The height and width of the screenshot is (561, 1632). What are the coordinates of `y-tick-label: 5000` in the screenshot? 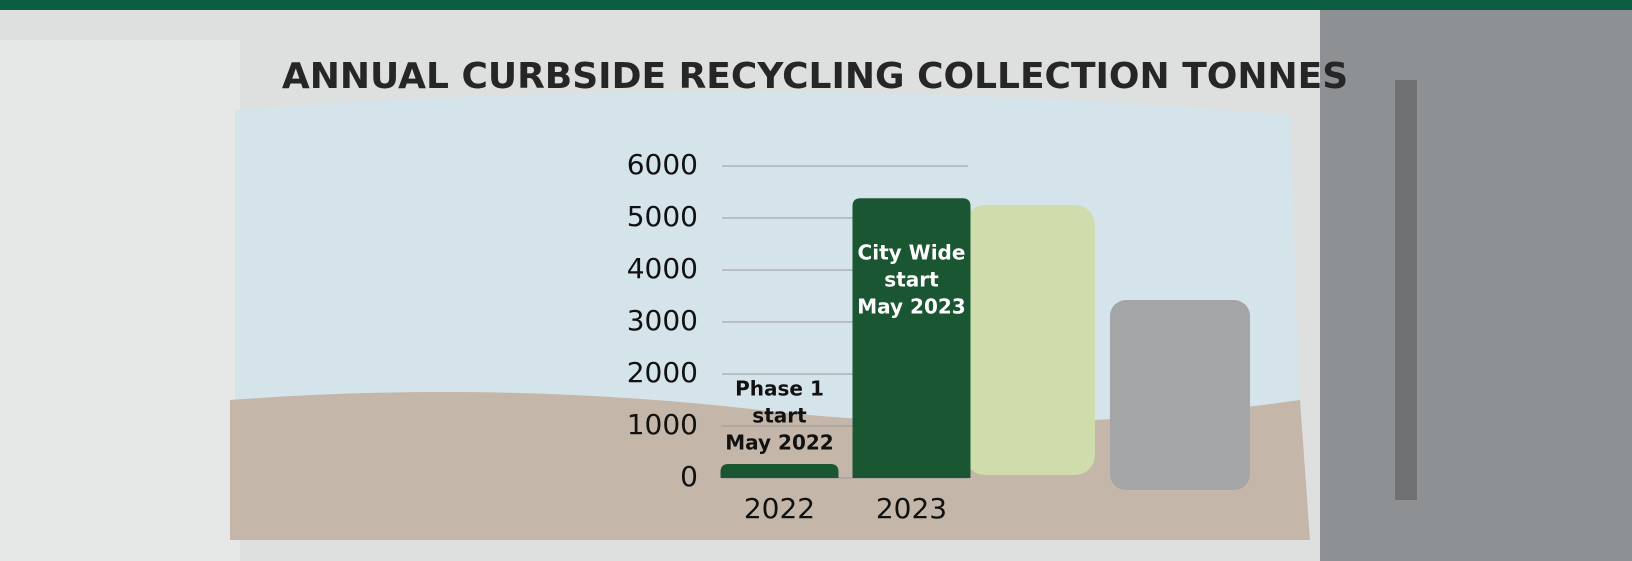 It's located at (662, 216).